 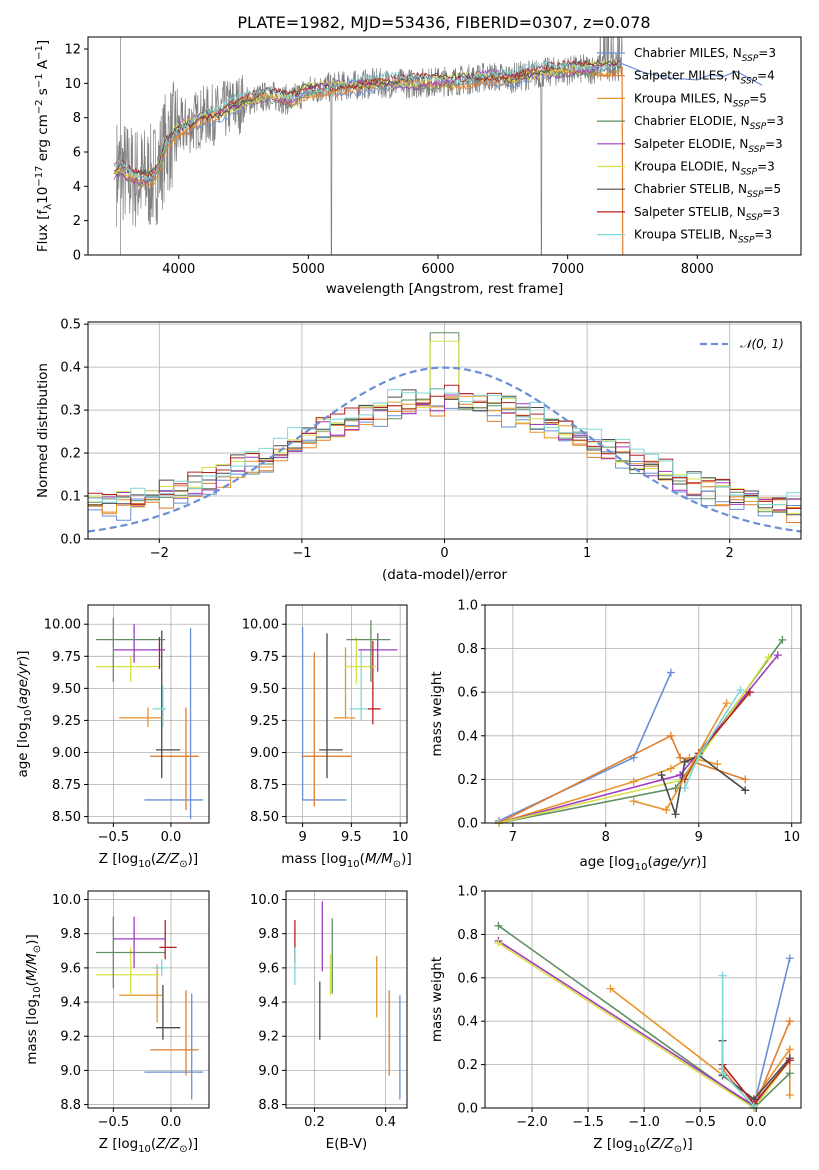 What do you see at coordinates (762, 344) in the screenshot?
I see `legend-label: 𝒩(0, 1)` at bounding box center [762, 344].